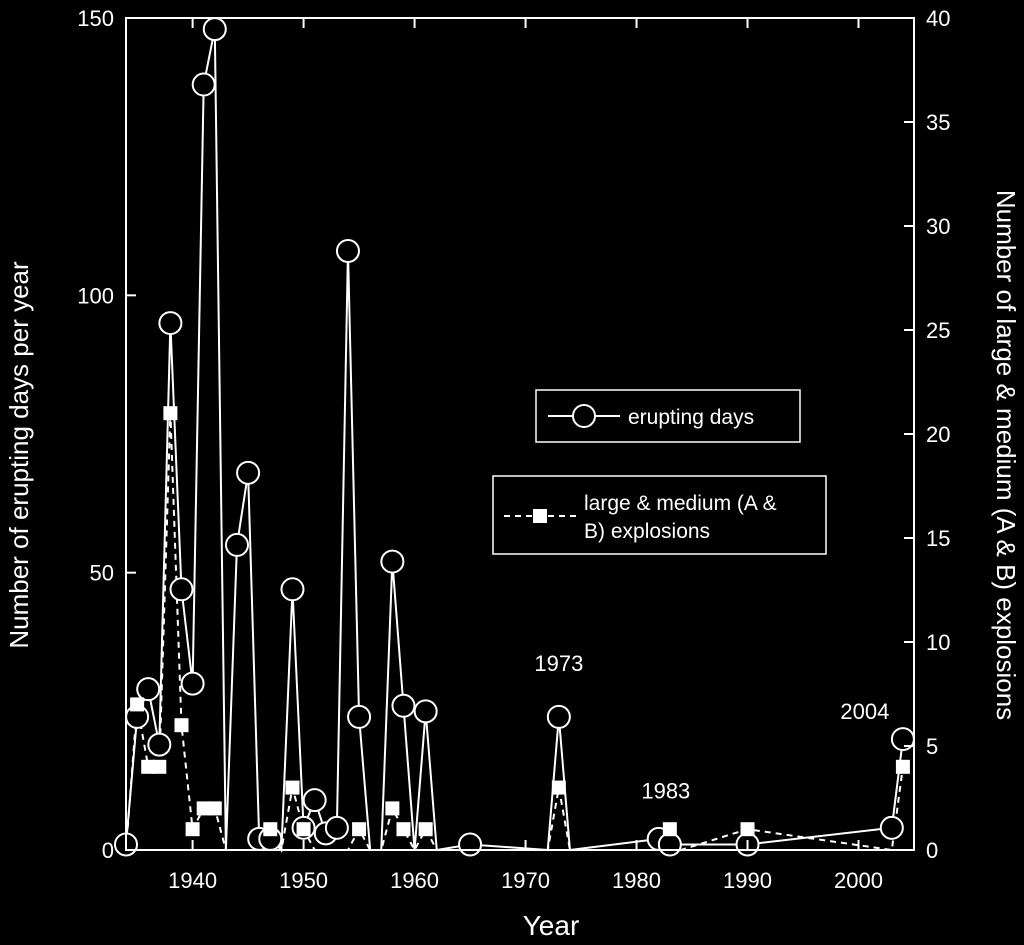 The height and width of the screenshot is (945, 1024). Describe the element at coordinates (858, 880) in the screenshot. I see `x-tick-label: 2000` at that location.